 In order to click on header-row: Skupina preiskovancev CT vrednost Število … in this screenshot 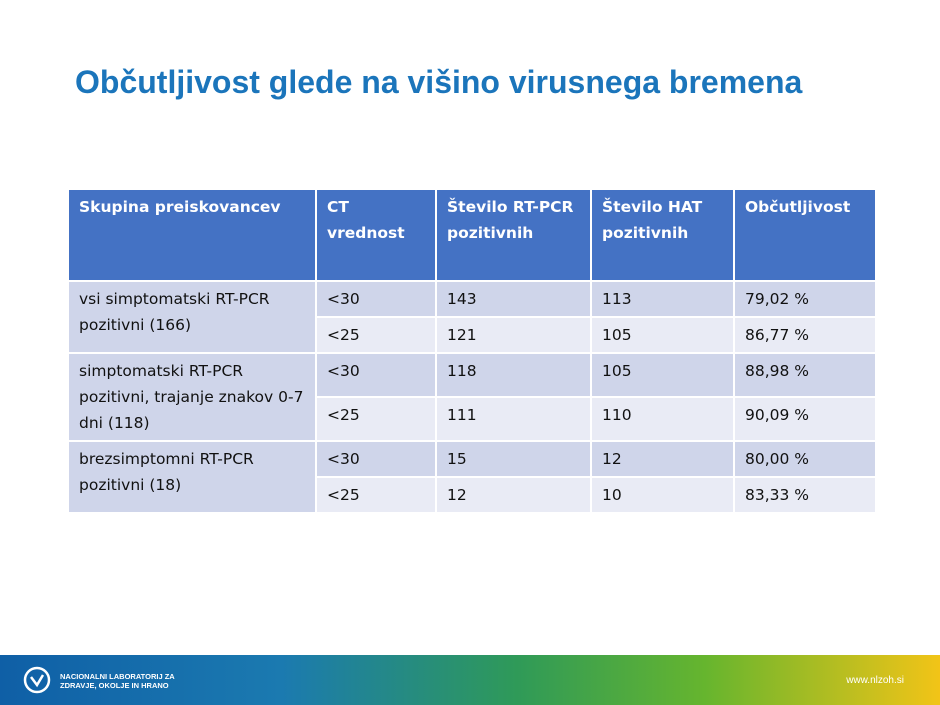, I will do `click(472, 235)`.